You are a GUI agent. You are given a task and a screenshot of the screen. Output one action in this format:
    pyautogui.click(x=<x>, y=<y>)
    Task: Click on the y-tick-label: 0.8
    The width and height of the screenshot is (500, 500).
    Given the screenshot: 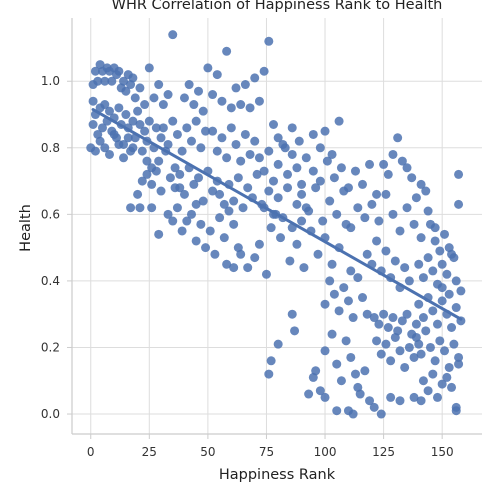 What is the action you would take?
    pyautogui.click(x=50, y=148)
    